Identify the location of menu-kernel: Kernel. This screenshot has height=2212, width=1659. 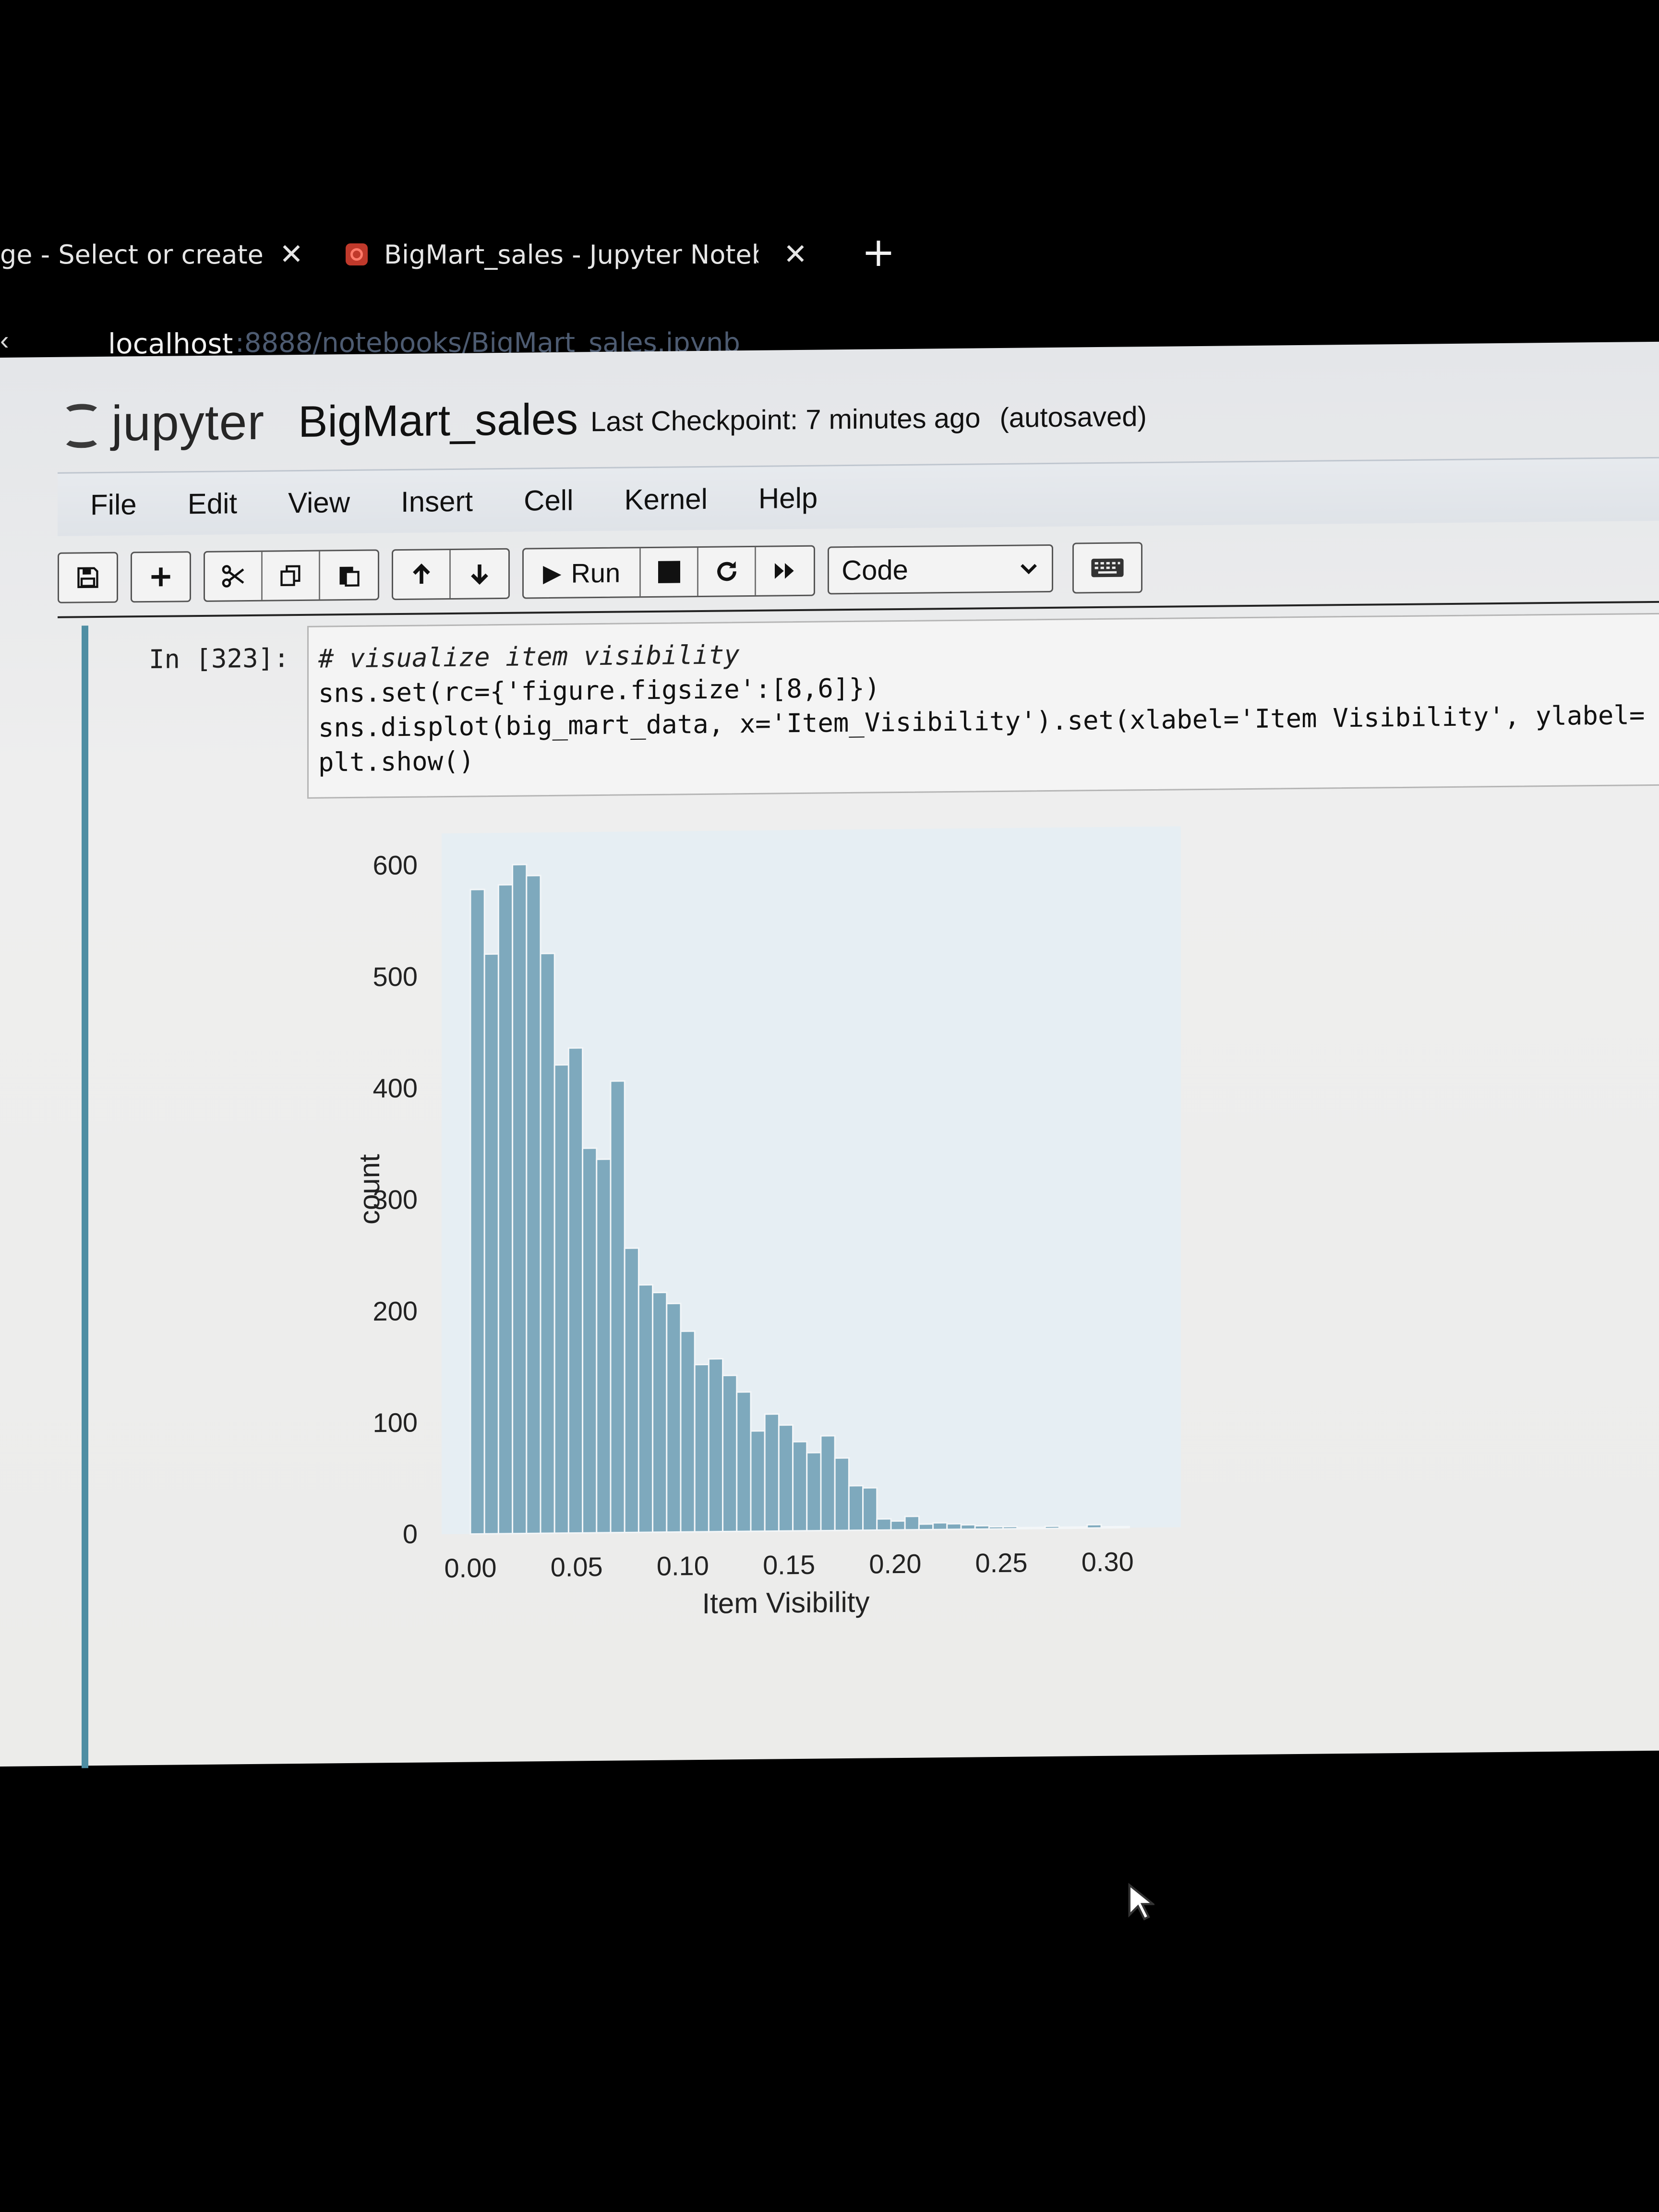
(666, 499).